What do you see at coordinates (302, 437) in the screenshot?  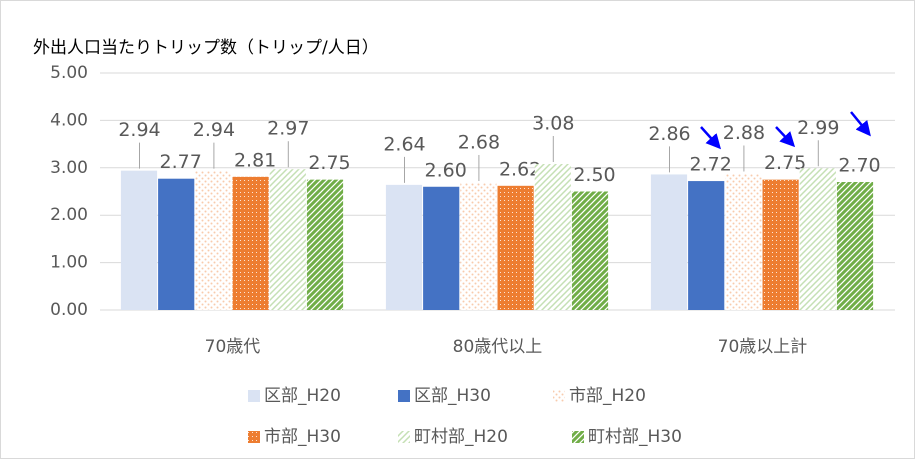 I see `legend-label: 市部_H30` at bounding box center [302, 437].